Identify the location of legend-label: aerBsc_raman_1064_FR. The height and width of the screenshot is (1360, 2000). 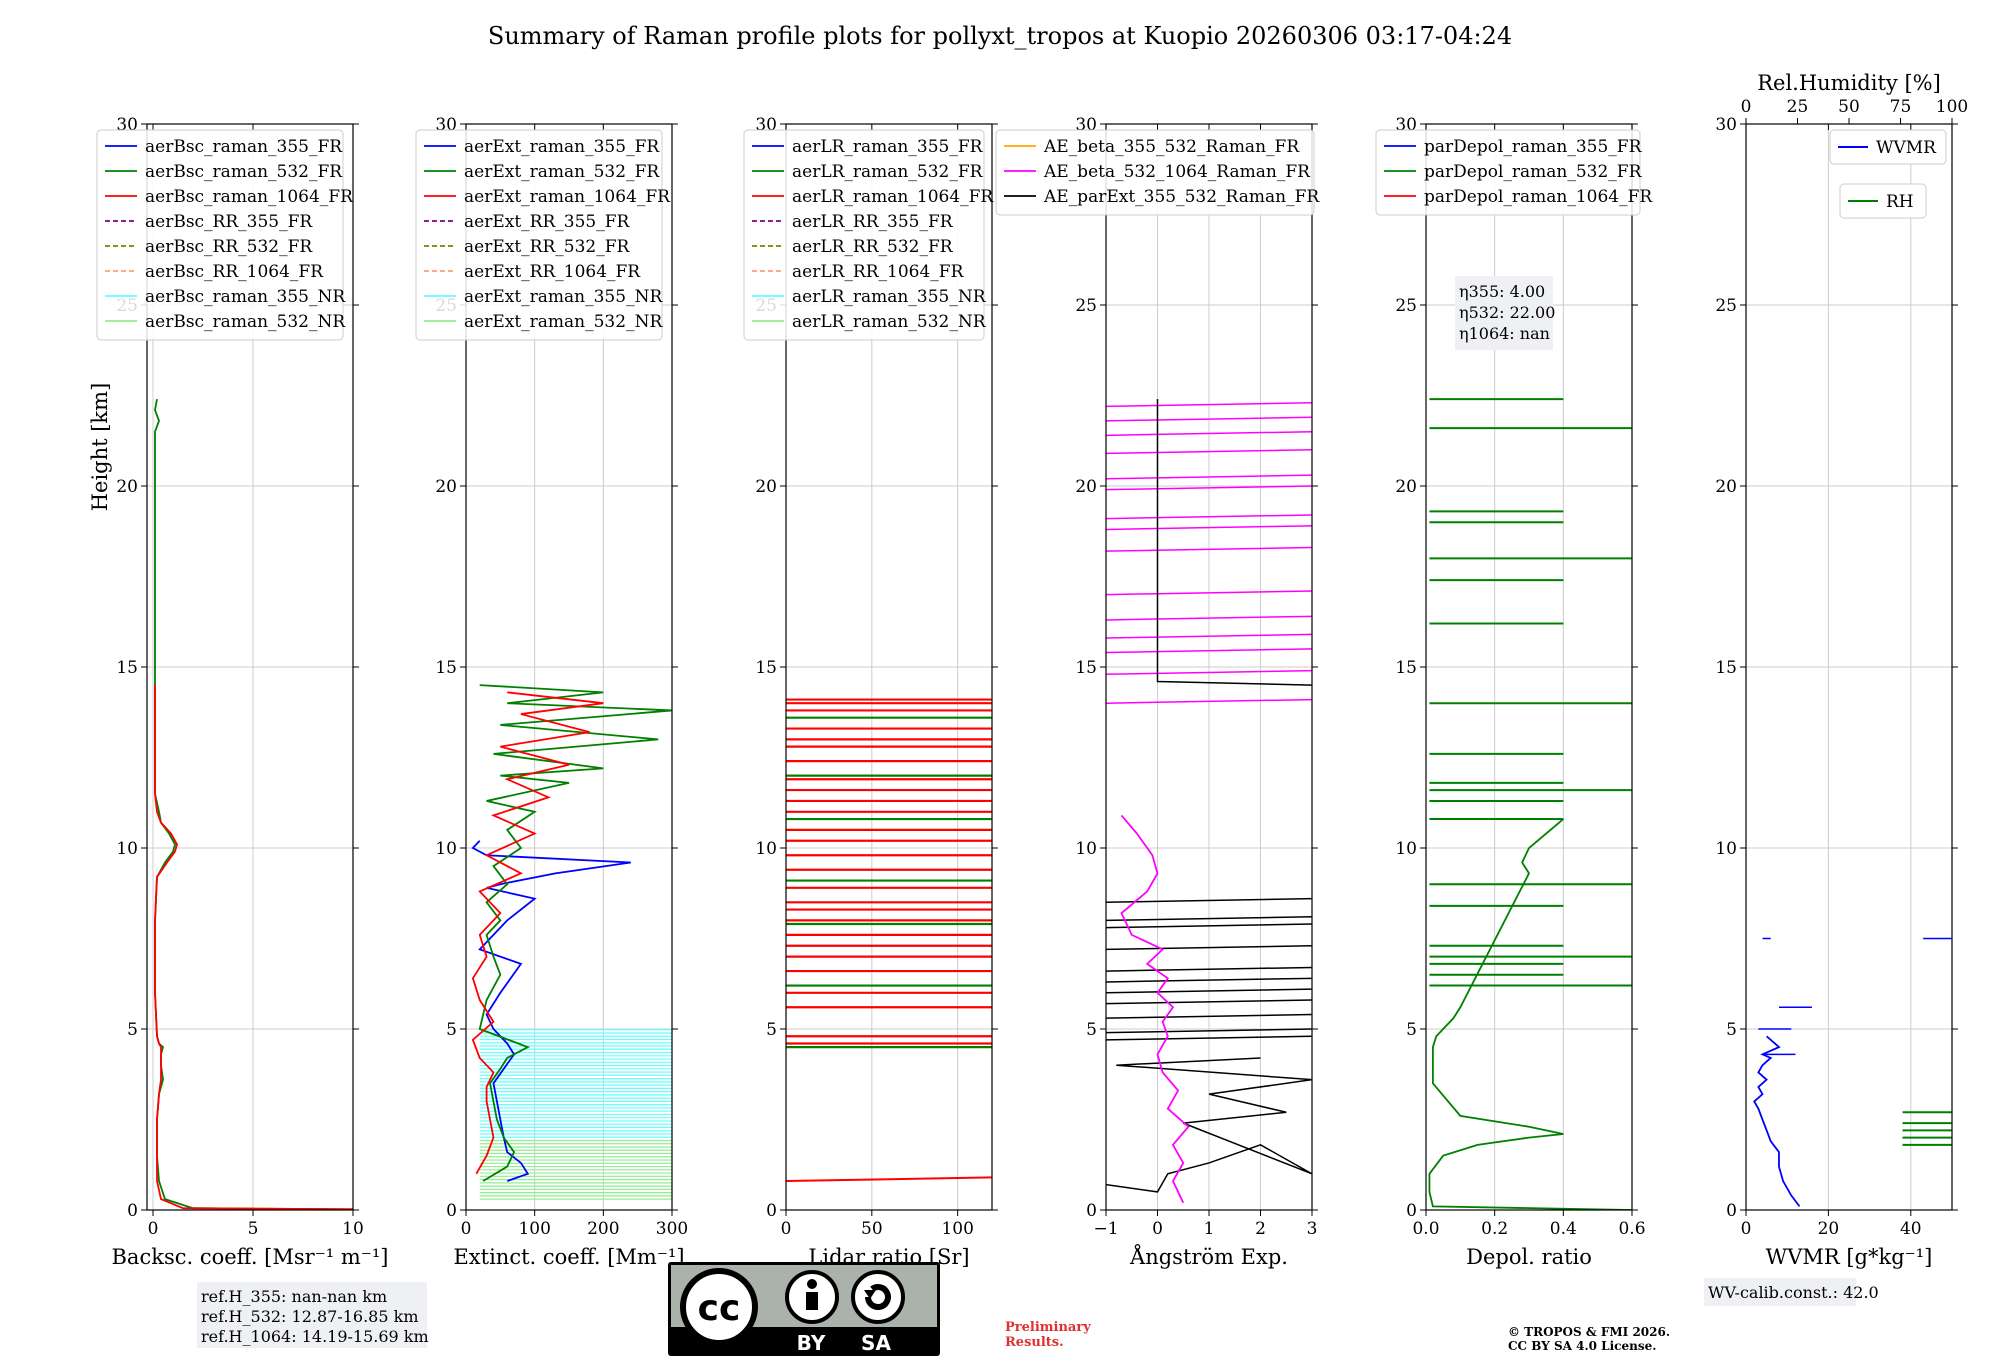
(249, 197).